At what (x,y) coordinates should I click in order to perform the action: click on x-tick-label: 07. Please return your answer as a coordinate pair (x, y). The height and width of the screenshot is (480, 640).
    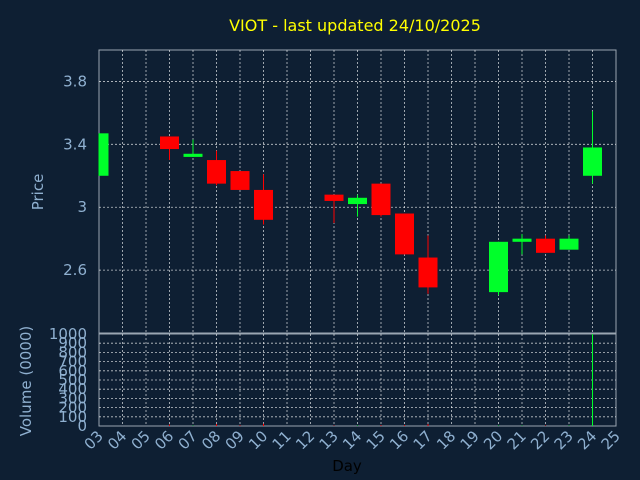
    Looking at the image, I should click on (188, 440).